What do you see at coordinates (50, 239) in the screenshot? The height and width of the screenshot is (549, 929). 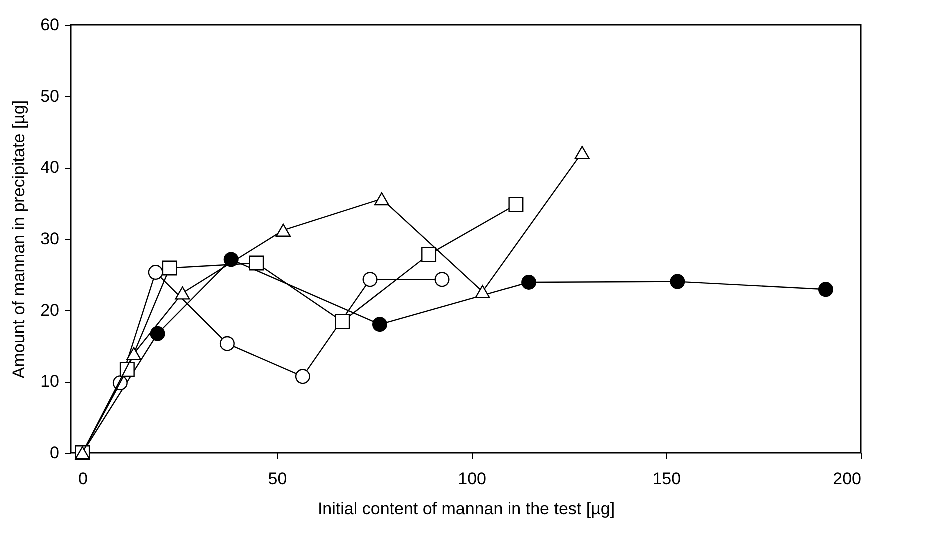 I see `y-tick-label: 30` at bounding box center [50, 239].